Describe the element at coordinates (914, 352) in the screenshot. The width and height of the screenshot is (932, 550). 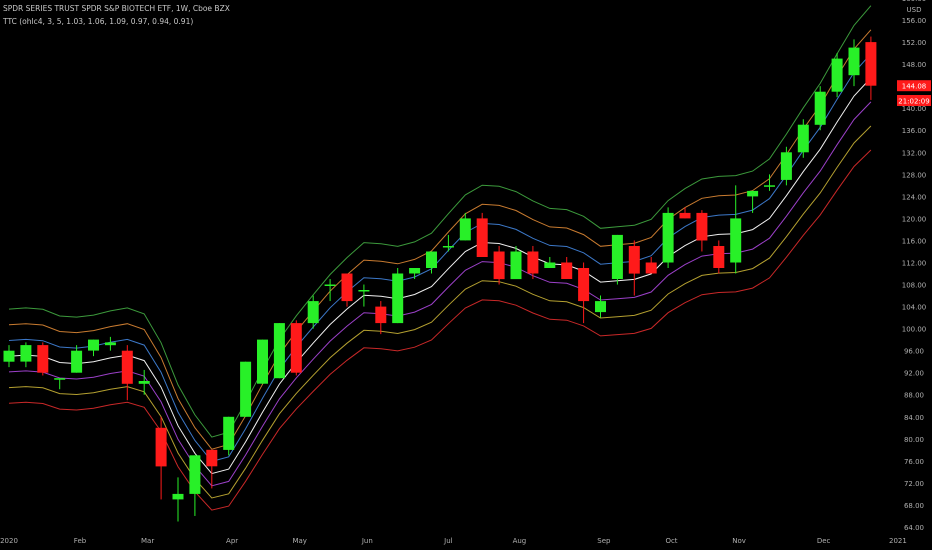
I see `price-tick-label: 96.00` at that location.